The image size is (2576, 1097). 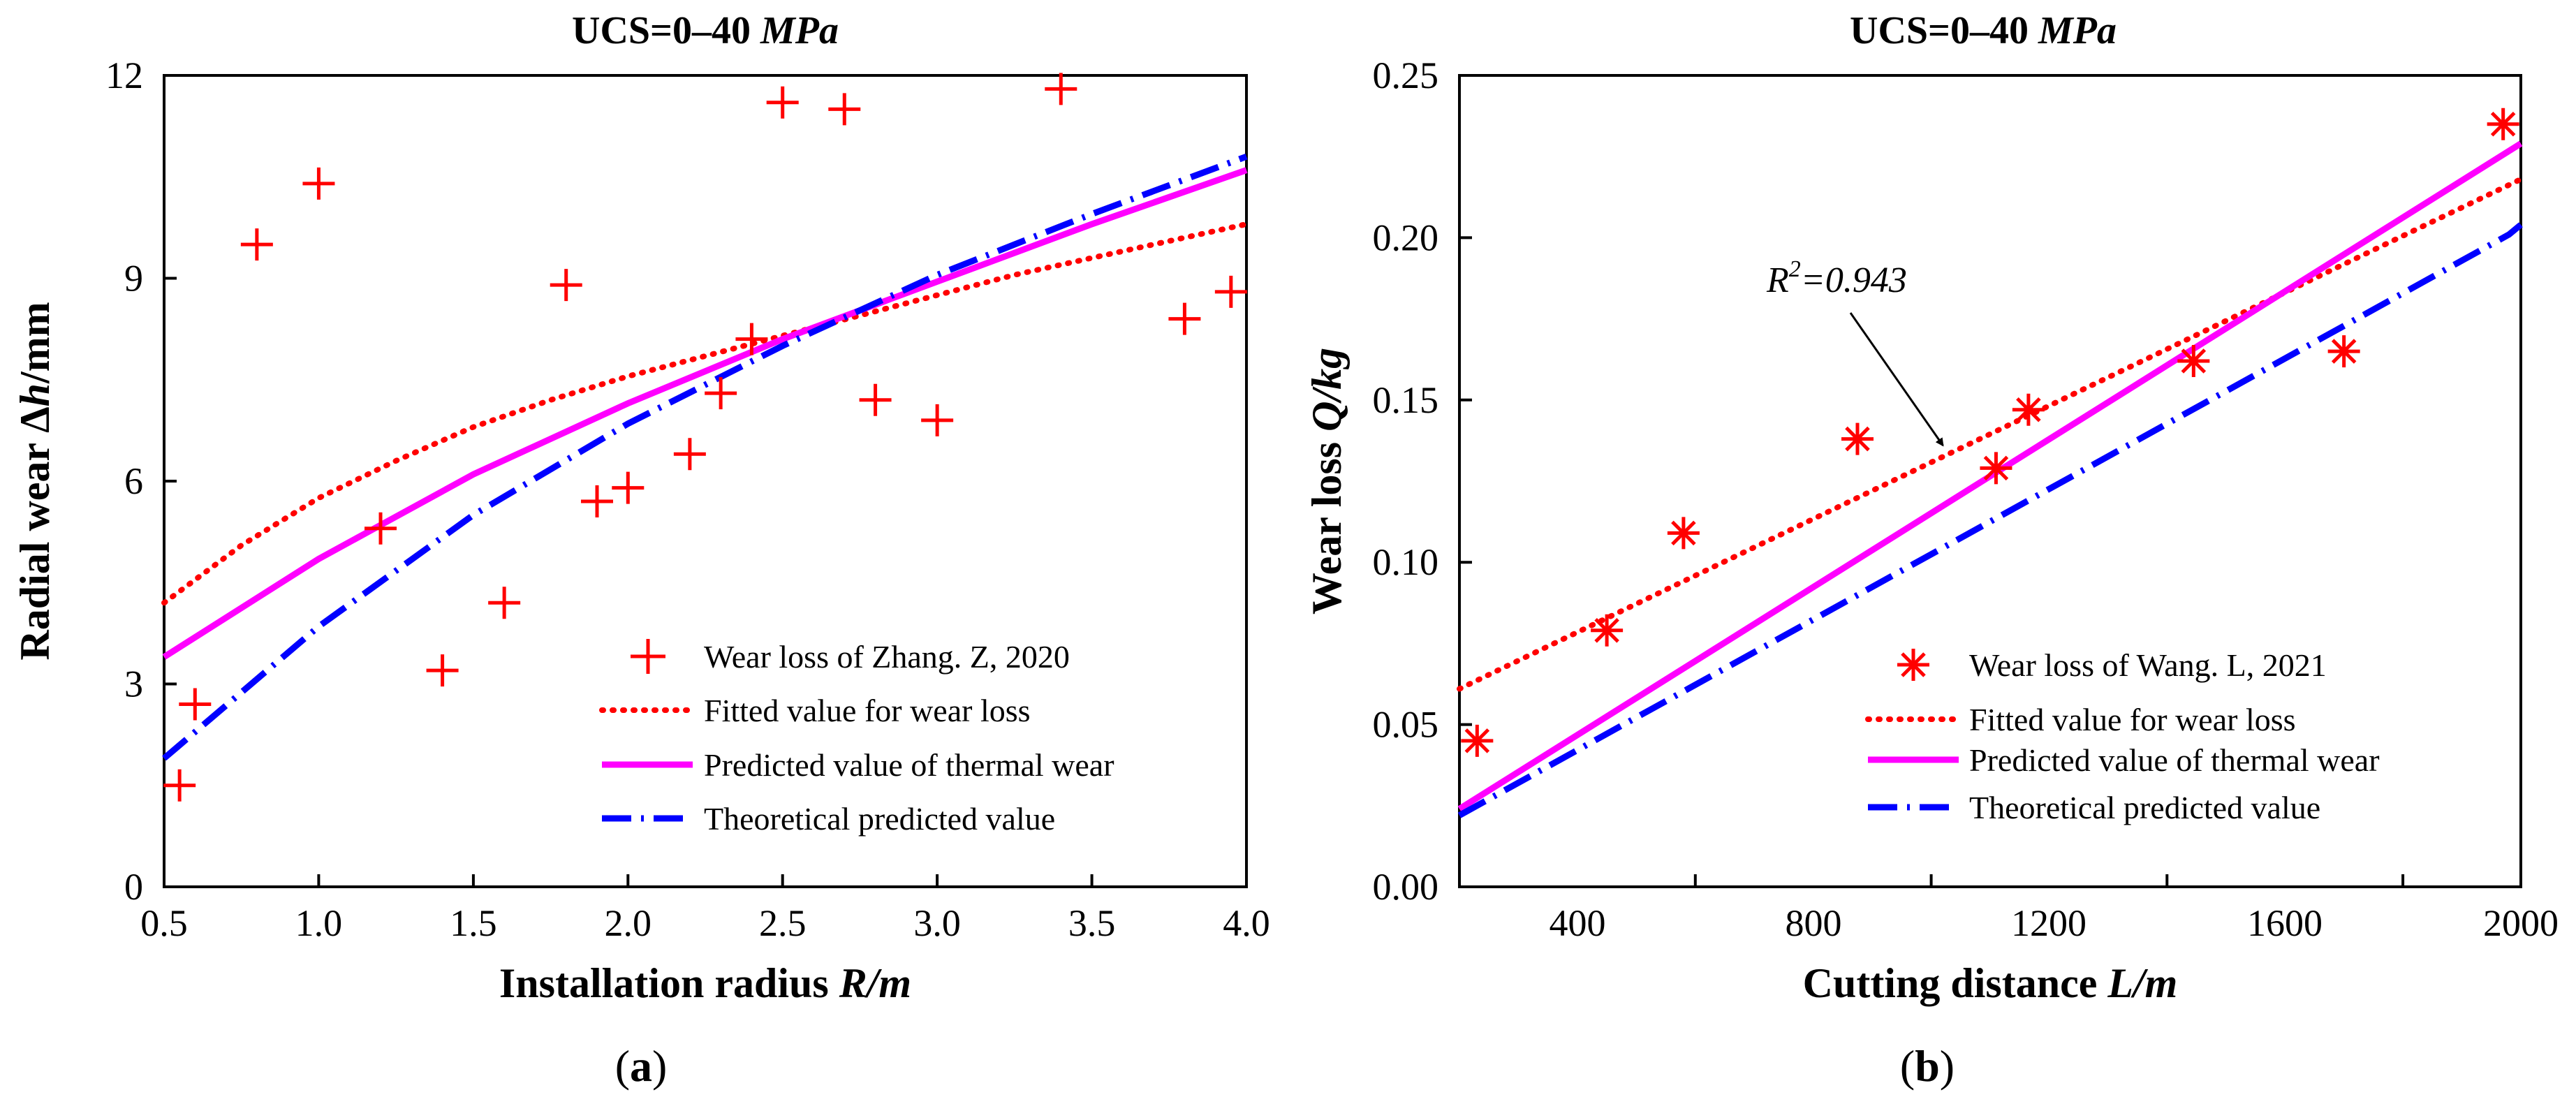 What do you see at coordinates (1327, 481) in the screenshot?
I see `y-axis-label-b: Wear loss Q/kg` at bounding box center [1327, 481].